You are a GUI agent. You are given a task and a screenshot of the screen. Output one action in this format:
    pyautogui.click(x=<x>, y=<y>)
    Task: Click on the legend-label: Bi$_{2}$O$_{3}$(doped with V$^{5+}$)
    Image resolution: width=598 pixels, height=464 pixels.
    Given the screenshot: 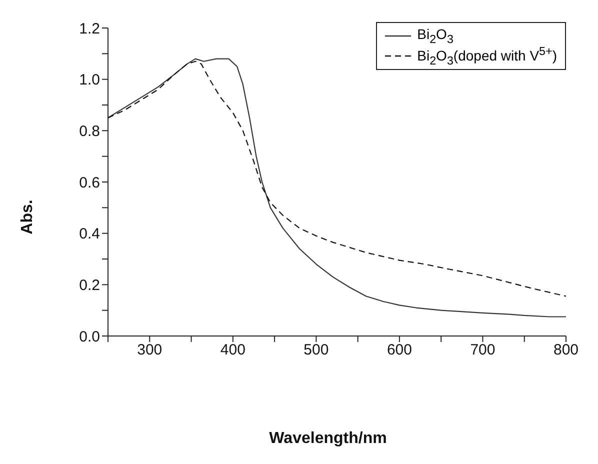 What is the action you would take?
    pyautogui.click(x=487, y=56)
    